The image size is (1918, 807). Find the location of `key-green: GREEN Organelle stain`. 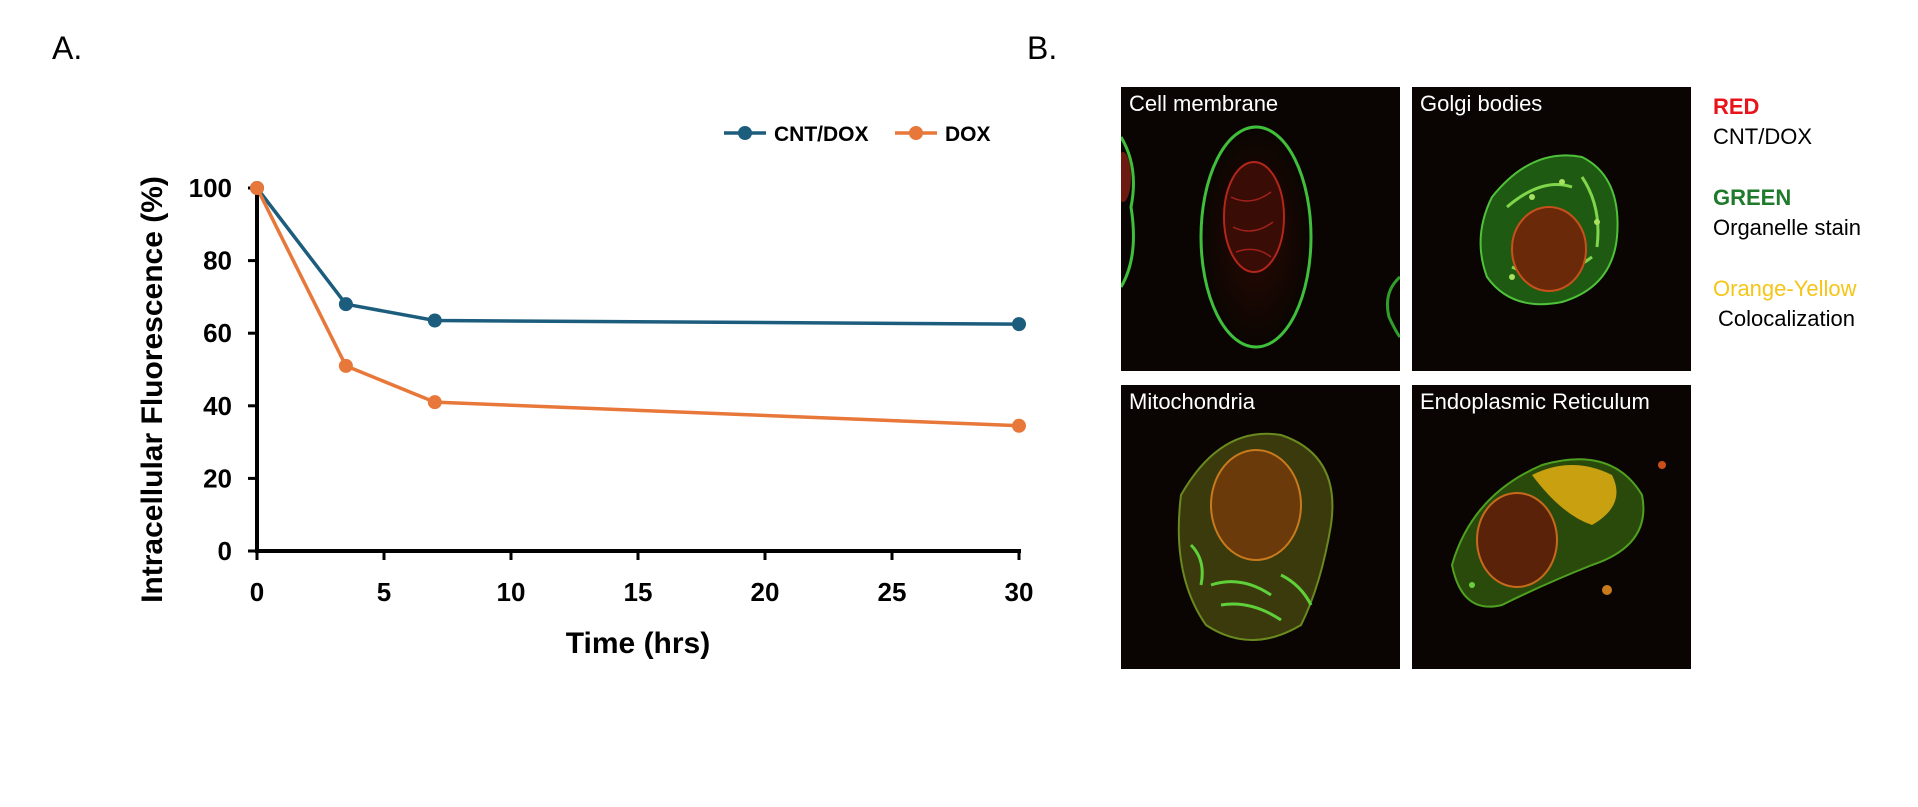

key-green: GREEN Organelle stain is located at coordinates (1787, 213).